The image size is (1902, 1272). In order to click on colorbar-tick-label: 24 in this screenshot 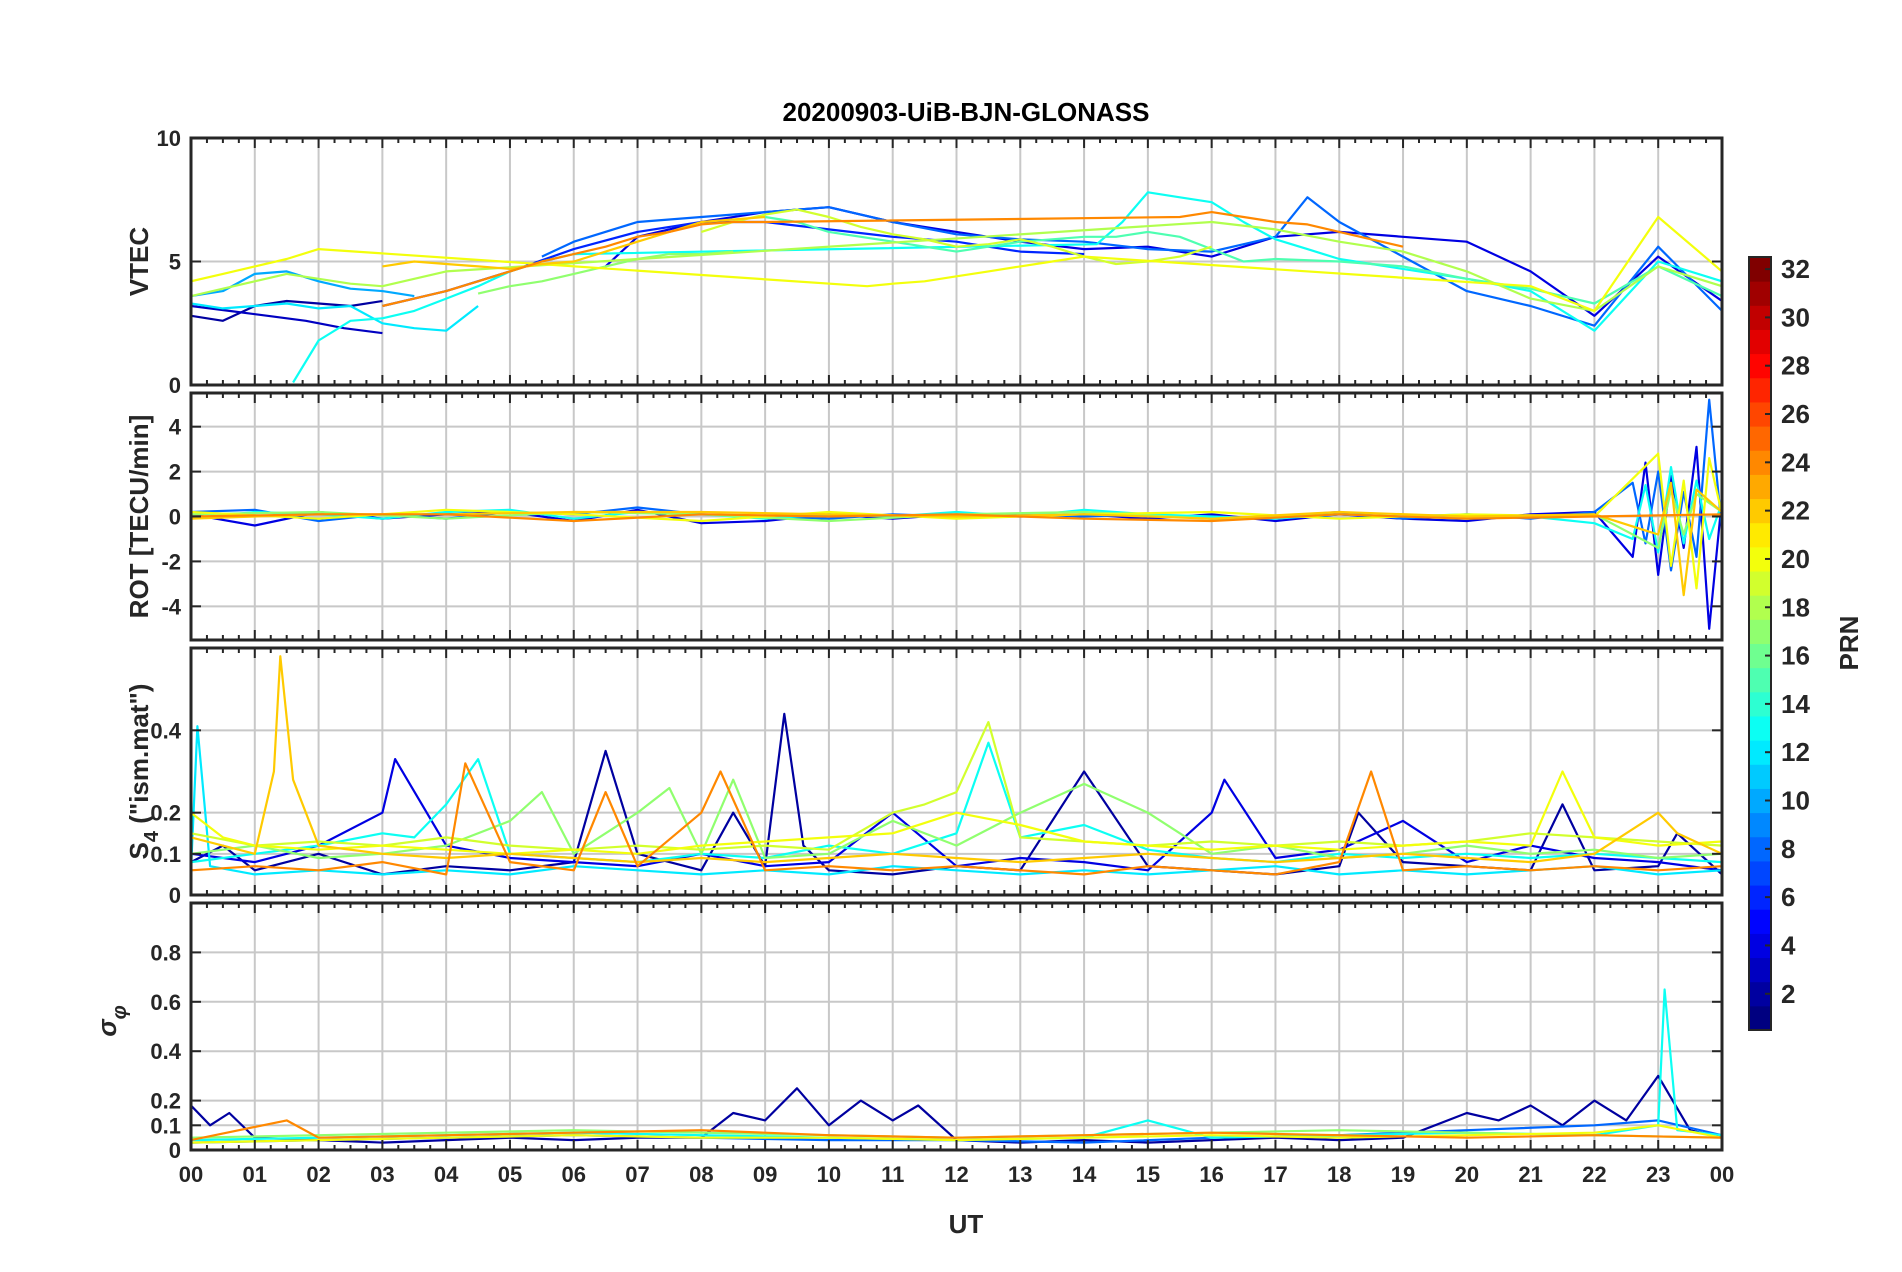, I will do `click(1795, 462)`.